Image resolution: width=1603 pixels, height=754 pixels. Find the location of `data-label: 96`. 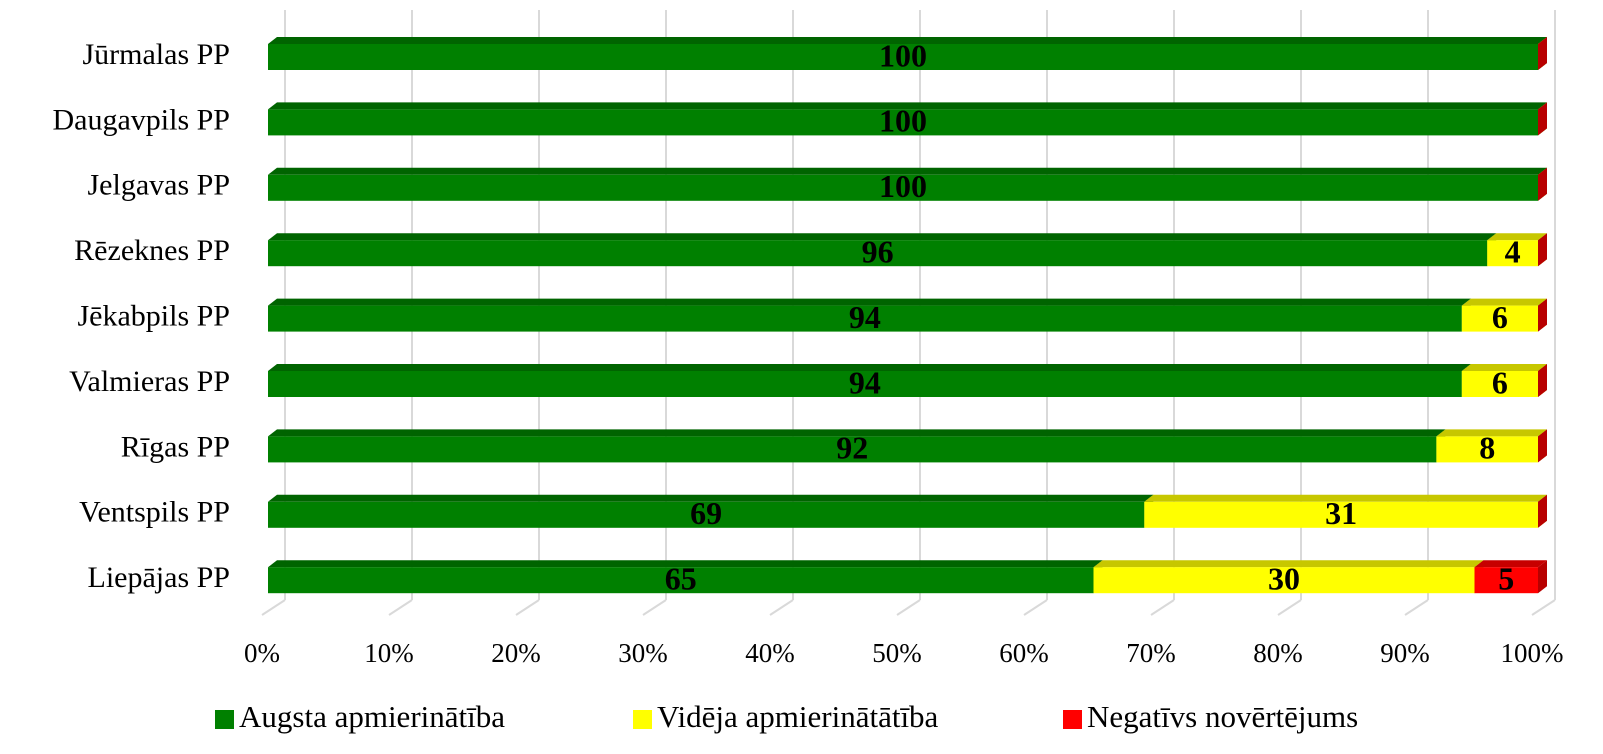

data-label: 96 is located at coordinates (878, 252).